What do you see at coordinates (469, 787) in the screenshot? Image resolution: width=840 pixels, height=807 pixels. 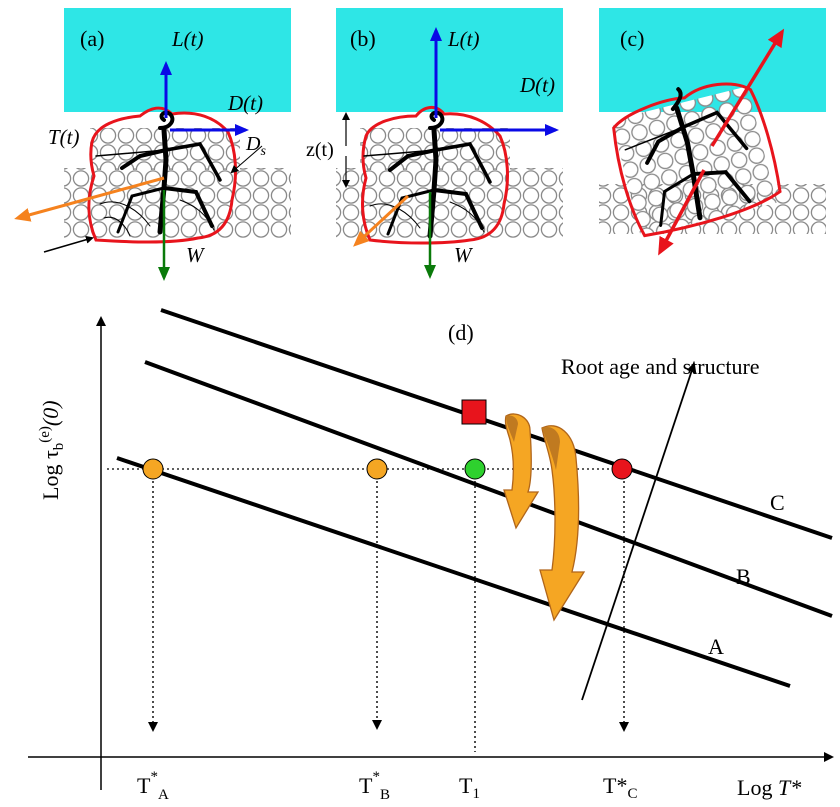 I see `tick-label-t1: T1` at bounding box center [469, 787].